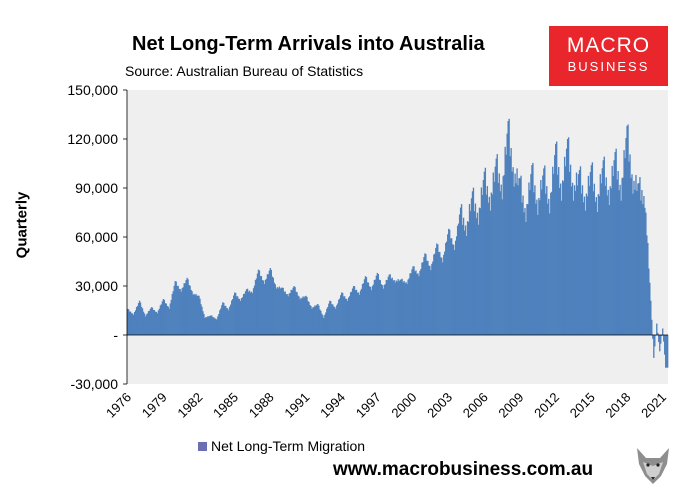  Describe the element at coordinates (92, 90) in the screenshot. I see `y-tick-label-6: 150,000` at that location.